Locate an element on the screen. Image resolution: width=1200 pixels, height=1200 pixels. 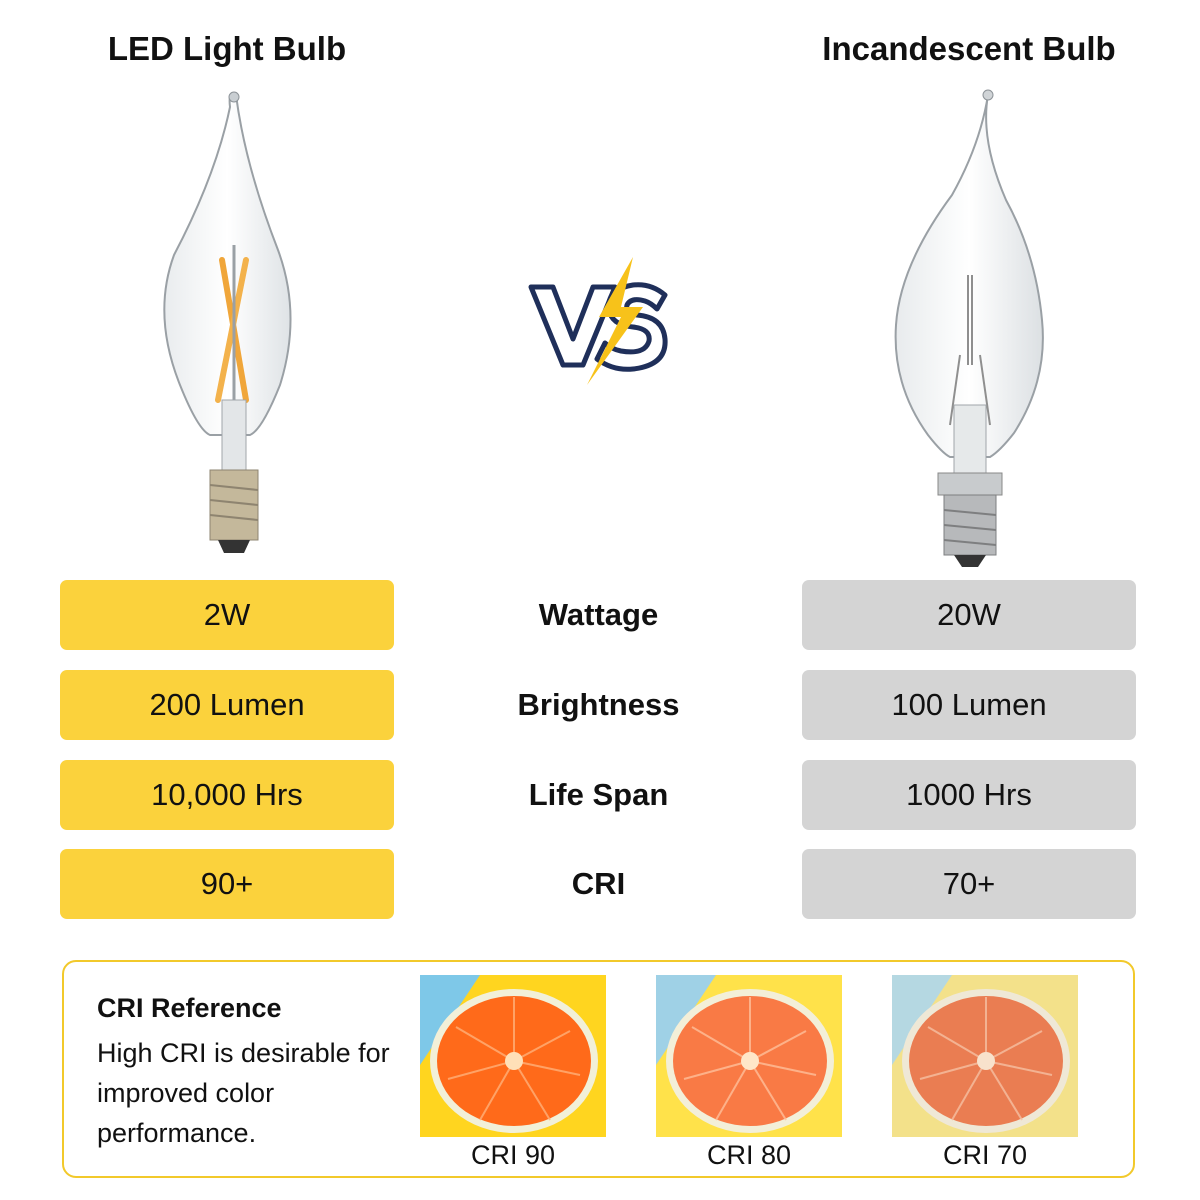
led-lifespan-value: 10,000 Hrs is located at coordinates (227, 795).